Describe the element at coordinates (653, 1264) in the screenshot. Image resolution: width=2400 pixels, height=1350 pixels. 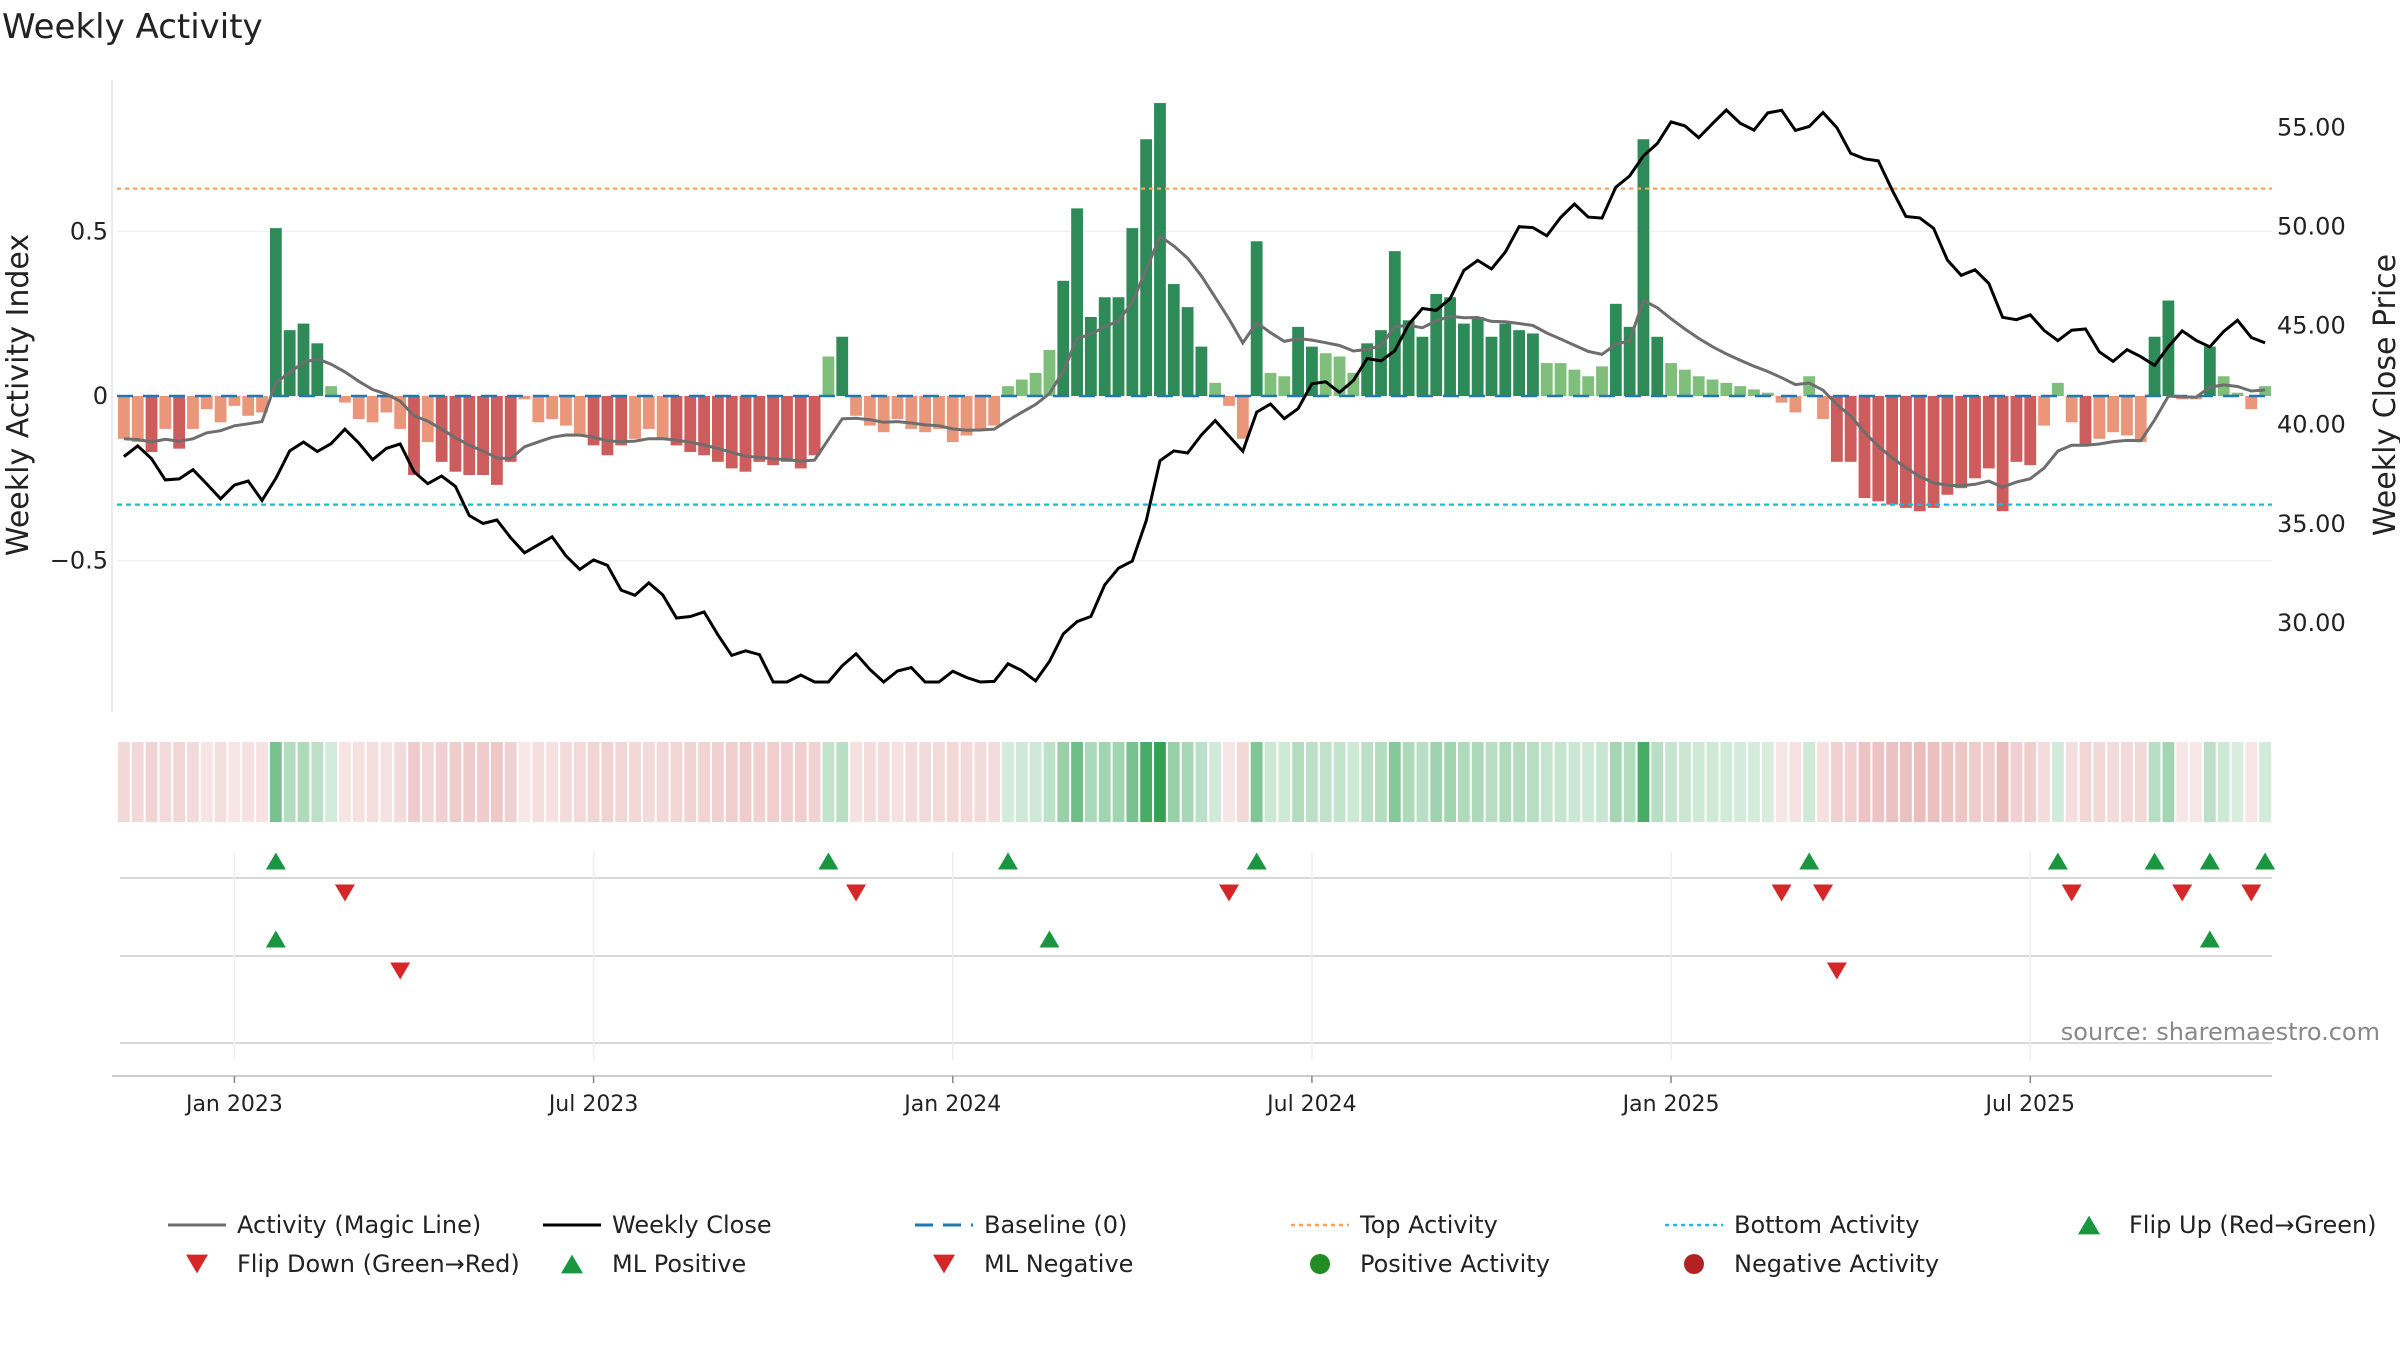
I see `legend-item-7: ML Positive` at that location.